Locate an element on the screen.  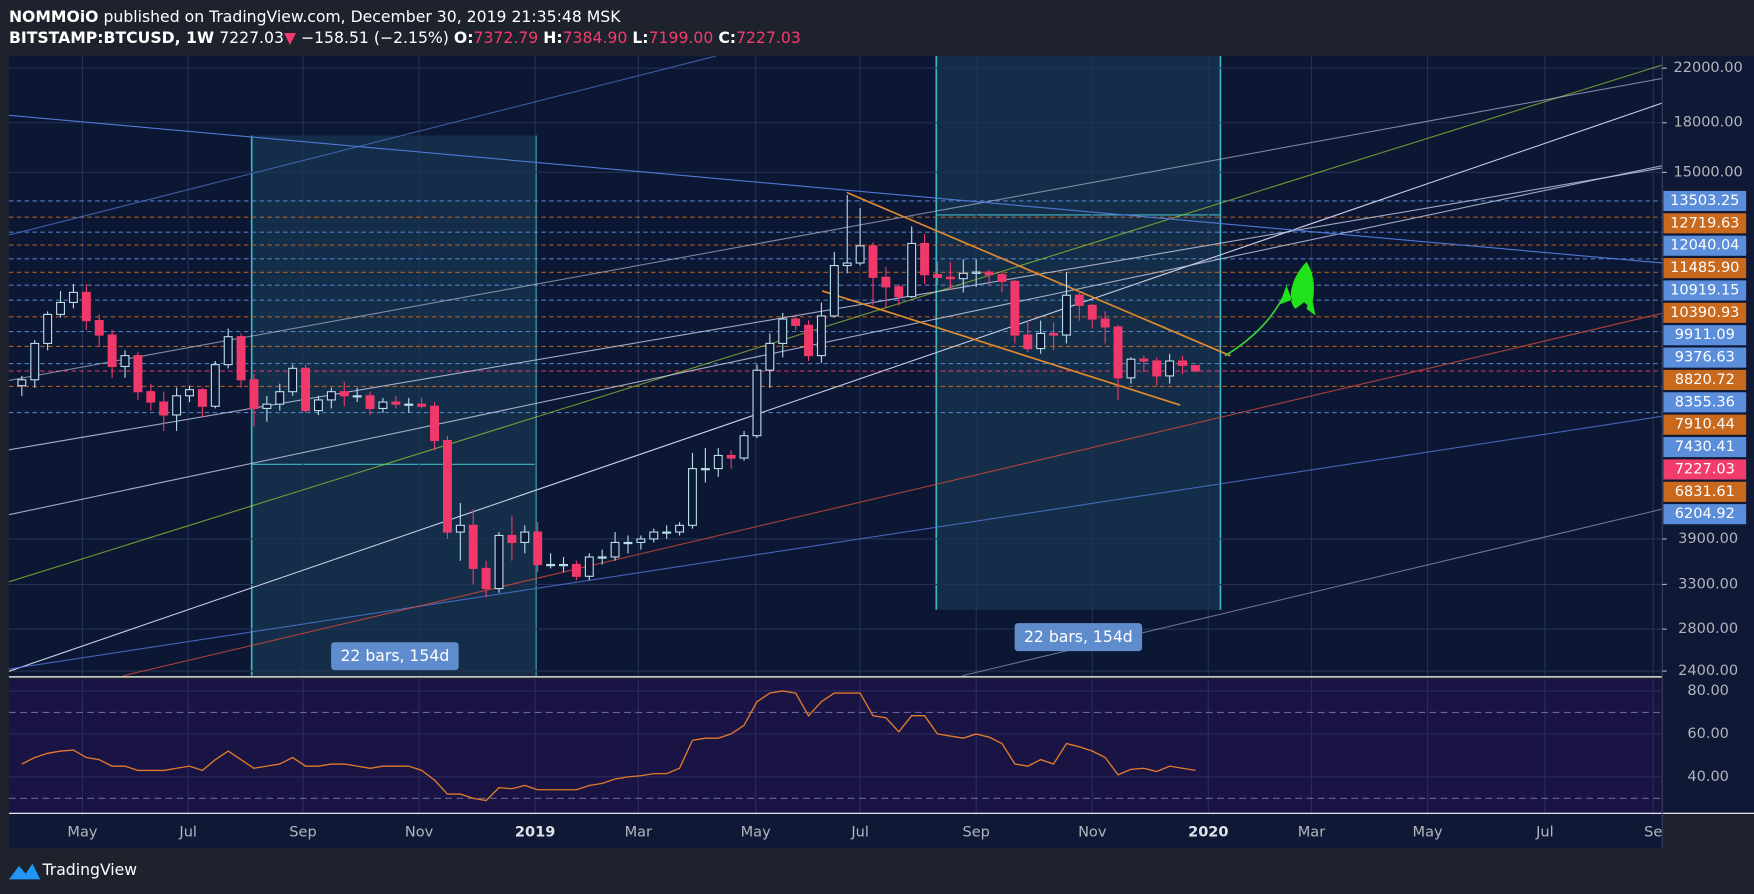
rsi is located at coordinates (835, 746).